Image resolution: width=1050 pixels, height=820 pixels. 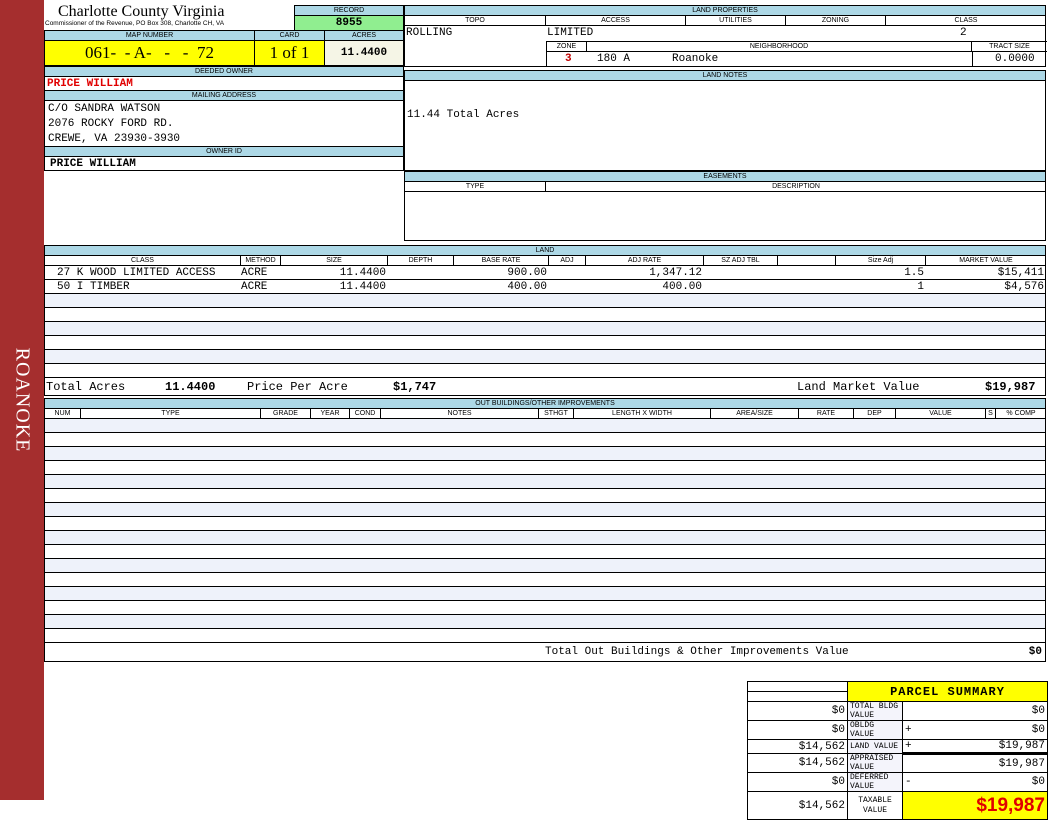 What do you see at coordinates (1020, 273) in the screenshot?
I see `land-cell: $15,411` at bounding box center [1020, 273].